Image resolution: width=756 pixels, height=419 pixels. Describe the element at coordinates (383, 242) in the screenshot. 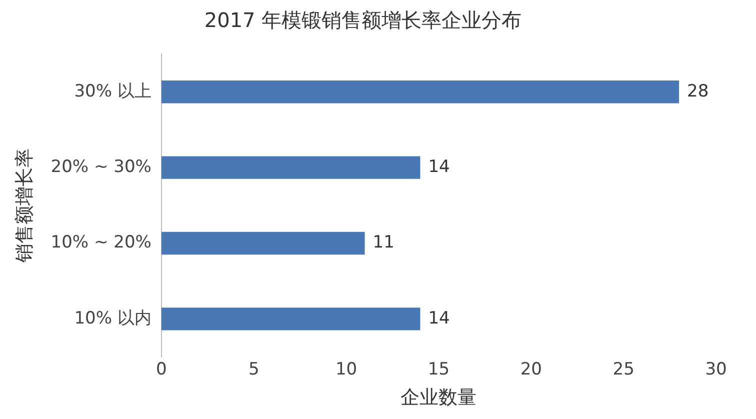

I see `data-label: 11` at that location.